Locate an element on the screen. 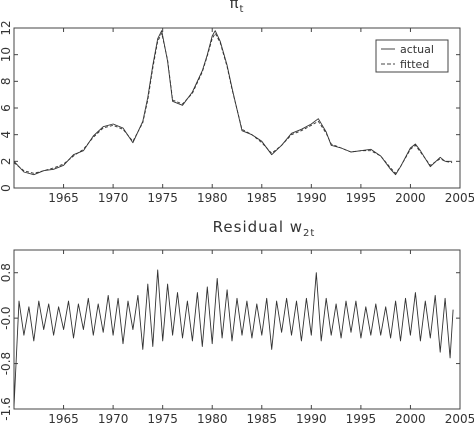  top-chart-title: πt is located at coordinates (237, 7).